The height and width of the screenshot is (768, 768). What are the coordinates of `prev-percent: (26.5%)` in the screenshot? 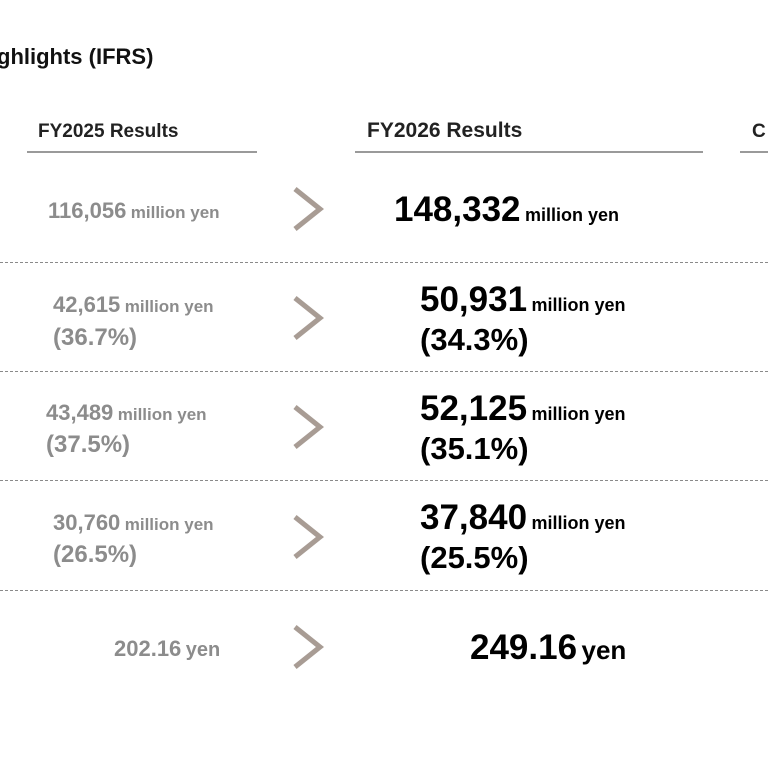 It's located at (95, 554).